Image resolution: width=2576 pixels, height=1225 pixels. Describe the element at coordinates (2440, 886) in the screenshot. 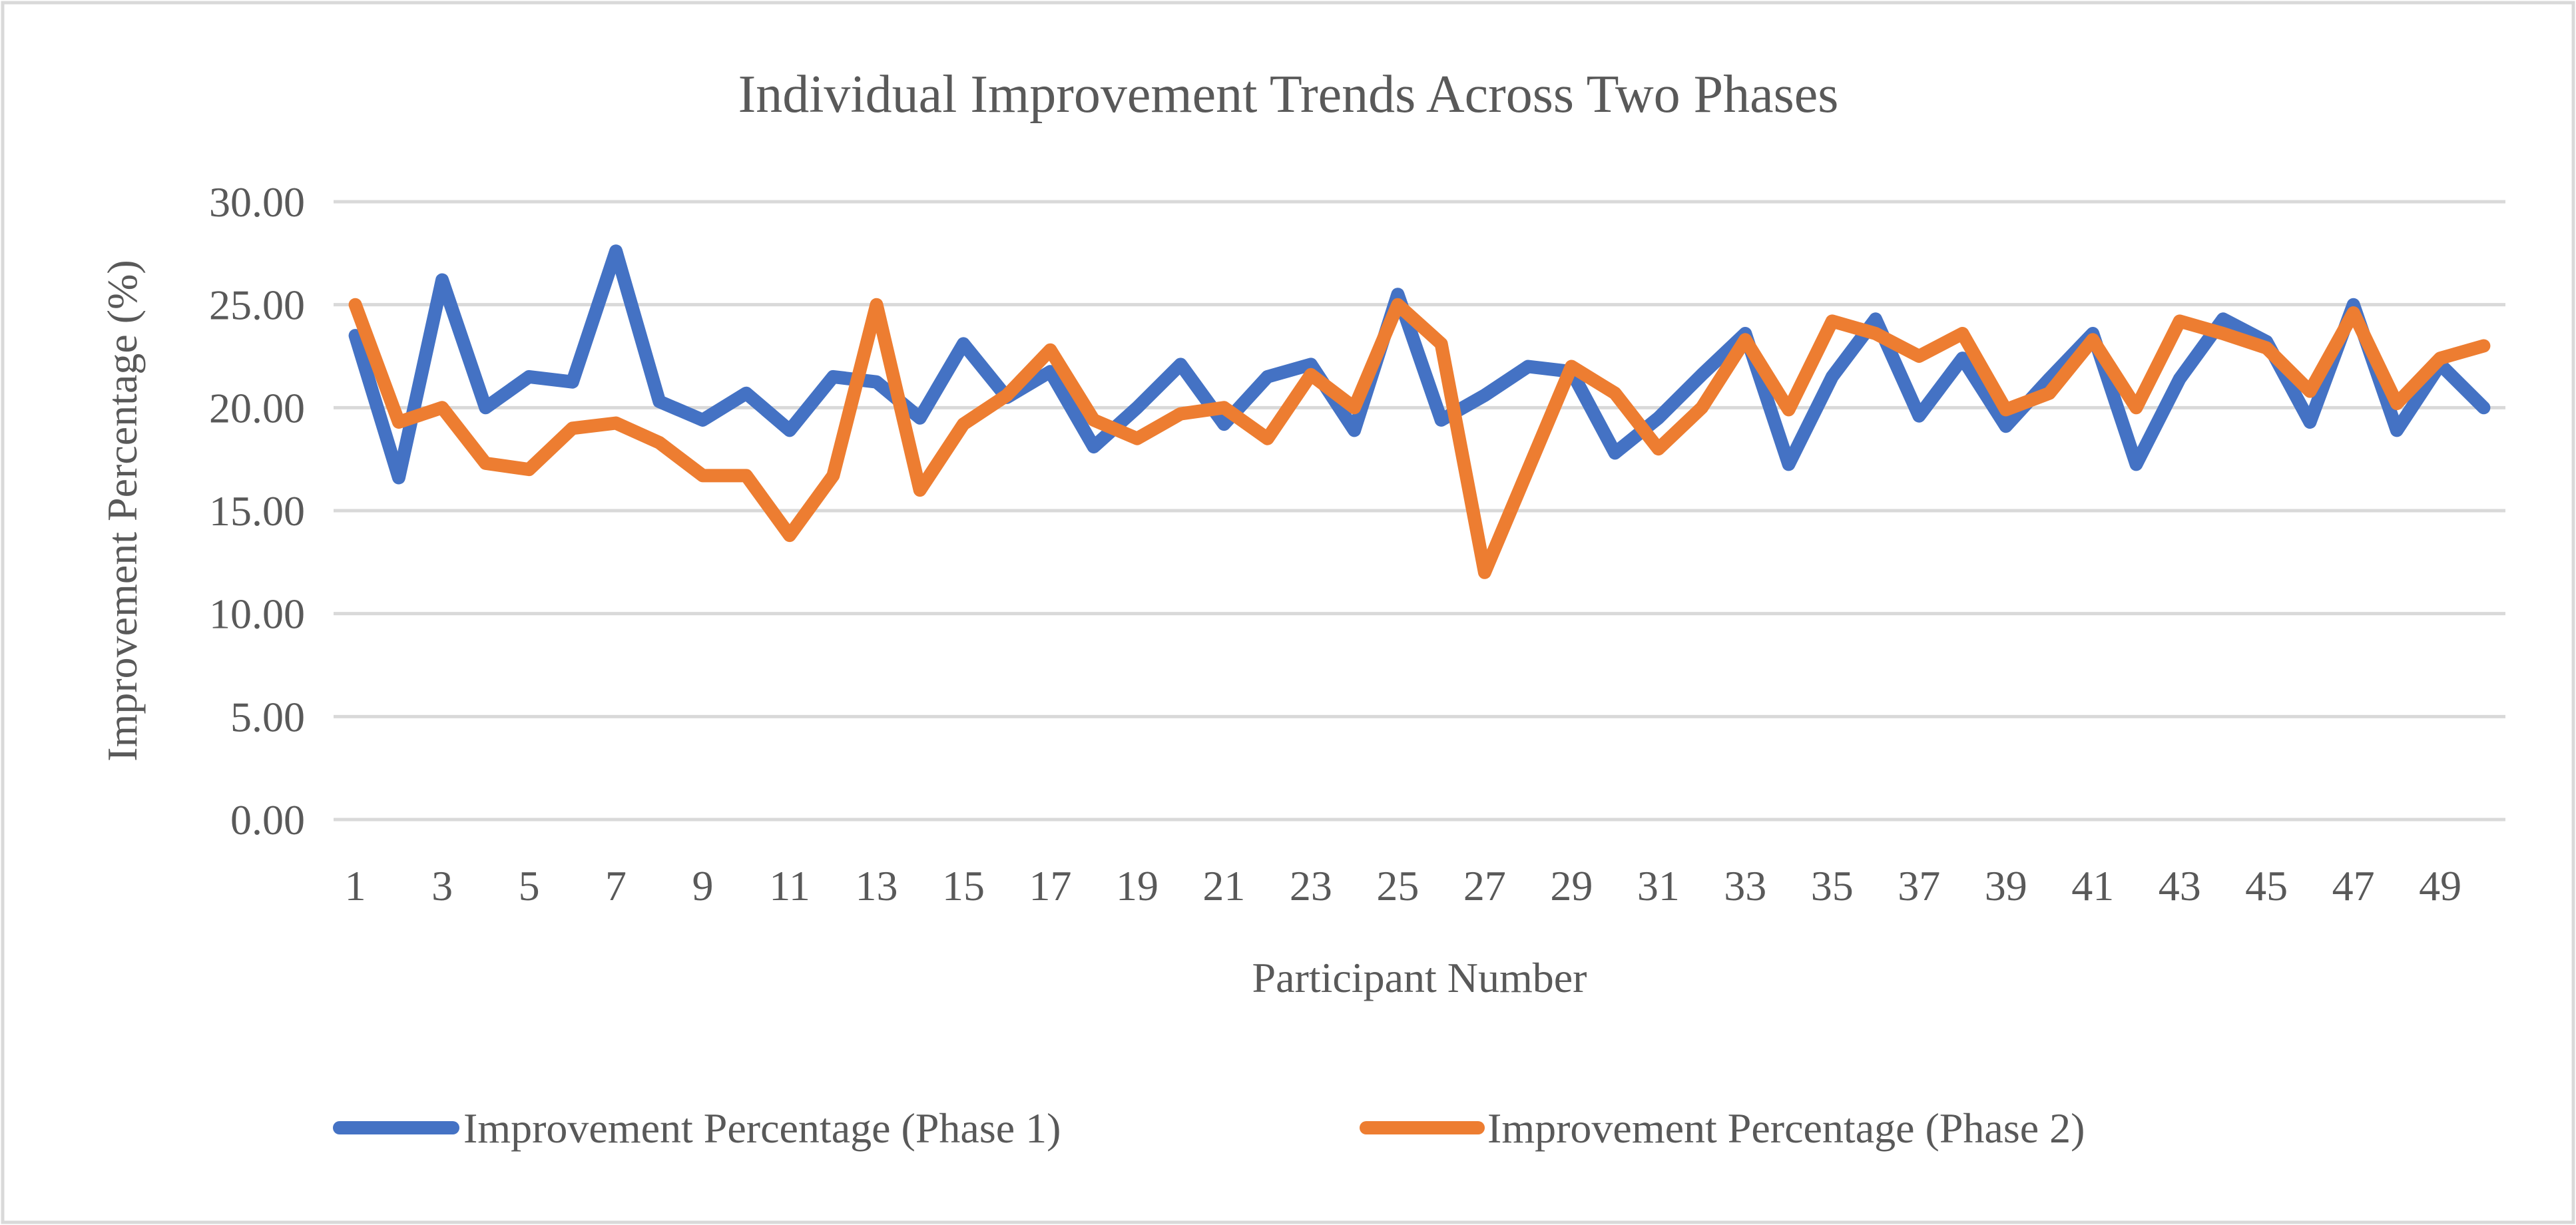

I see `x-tick-label: 49` at that location.